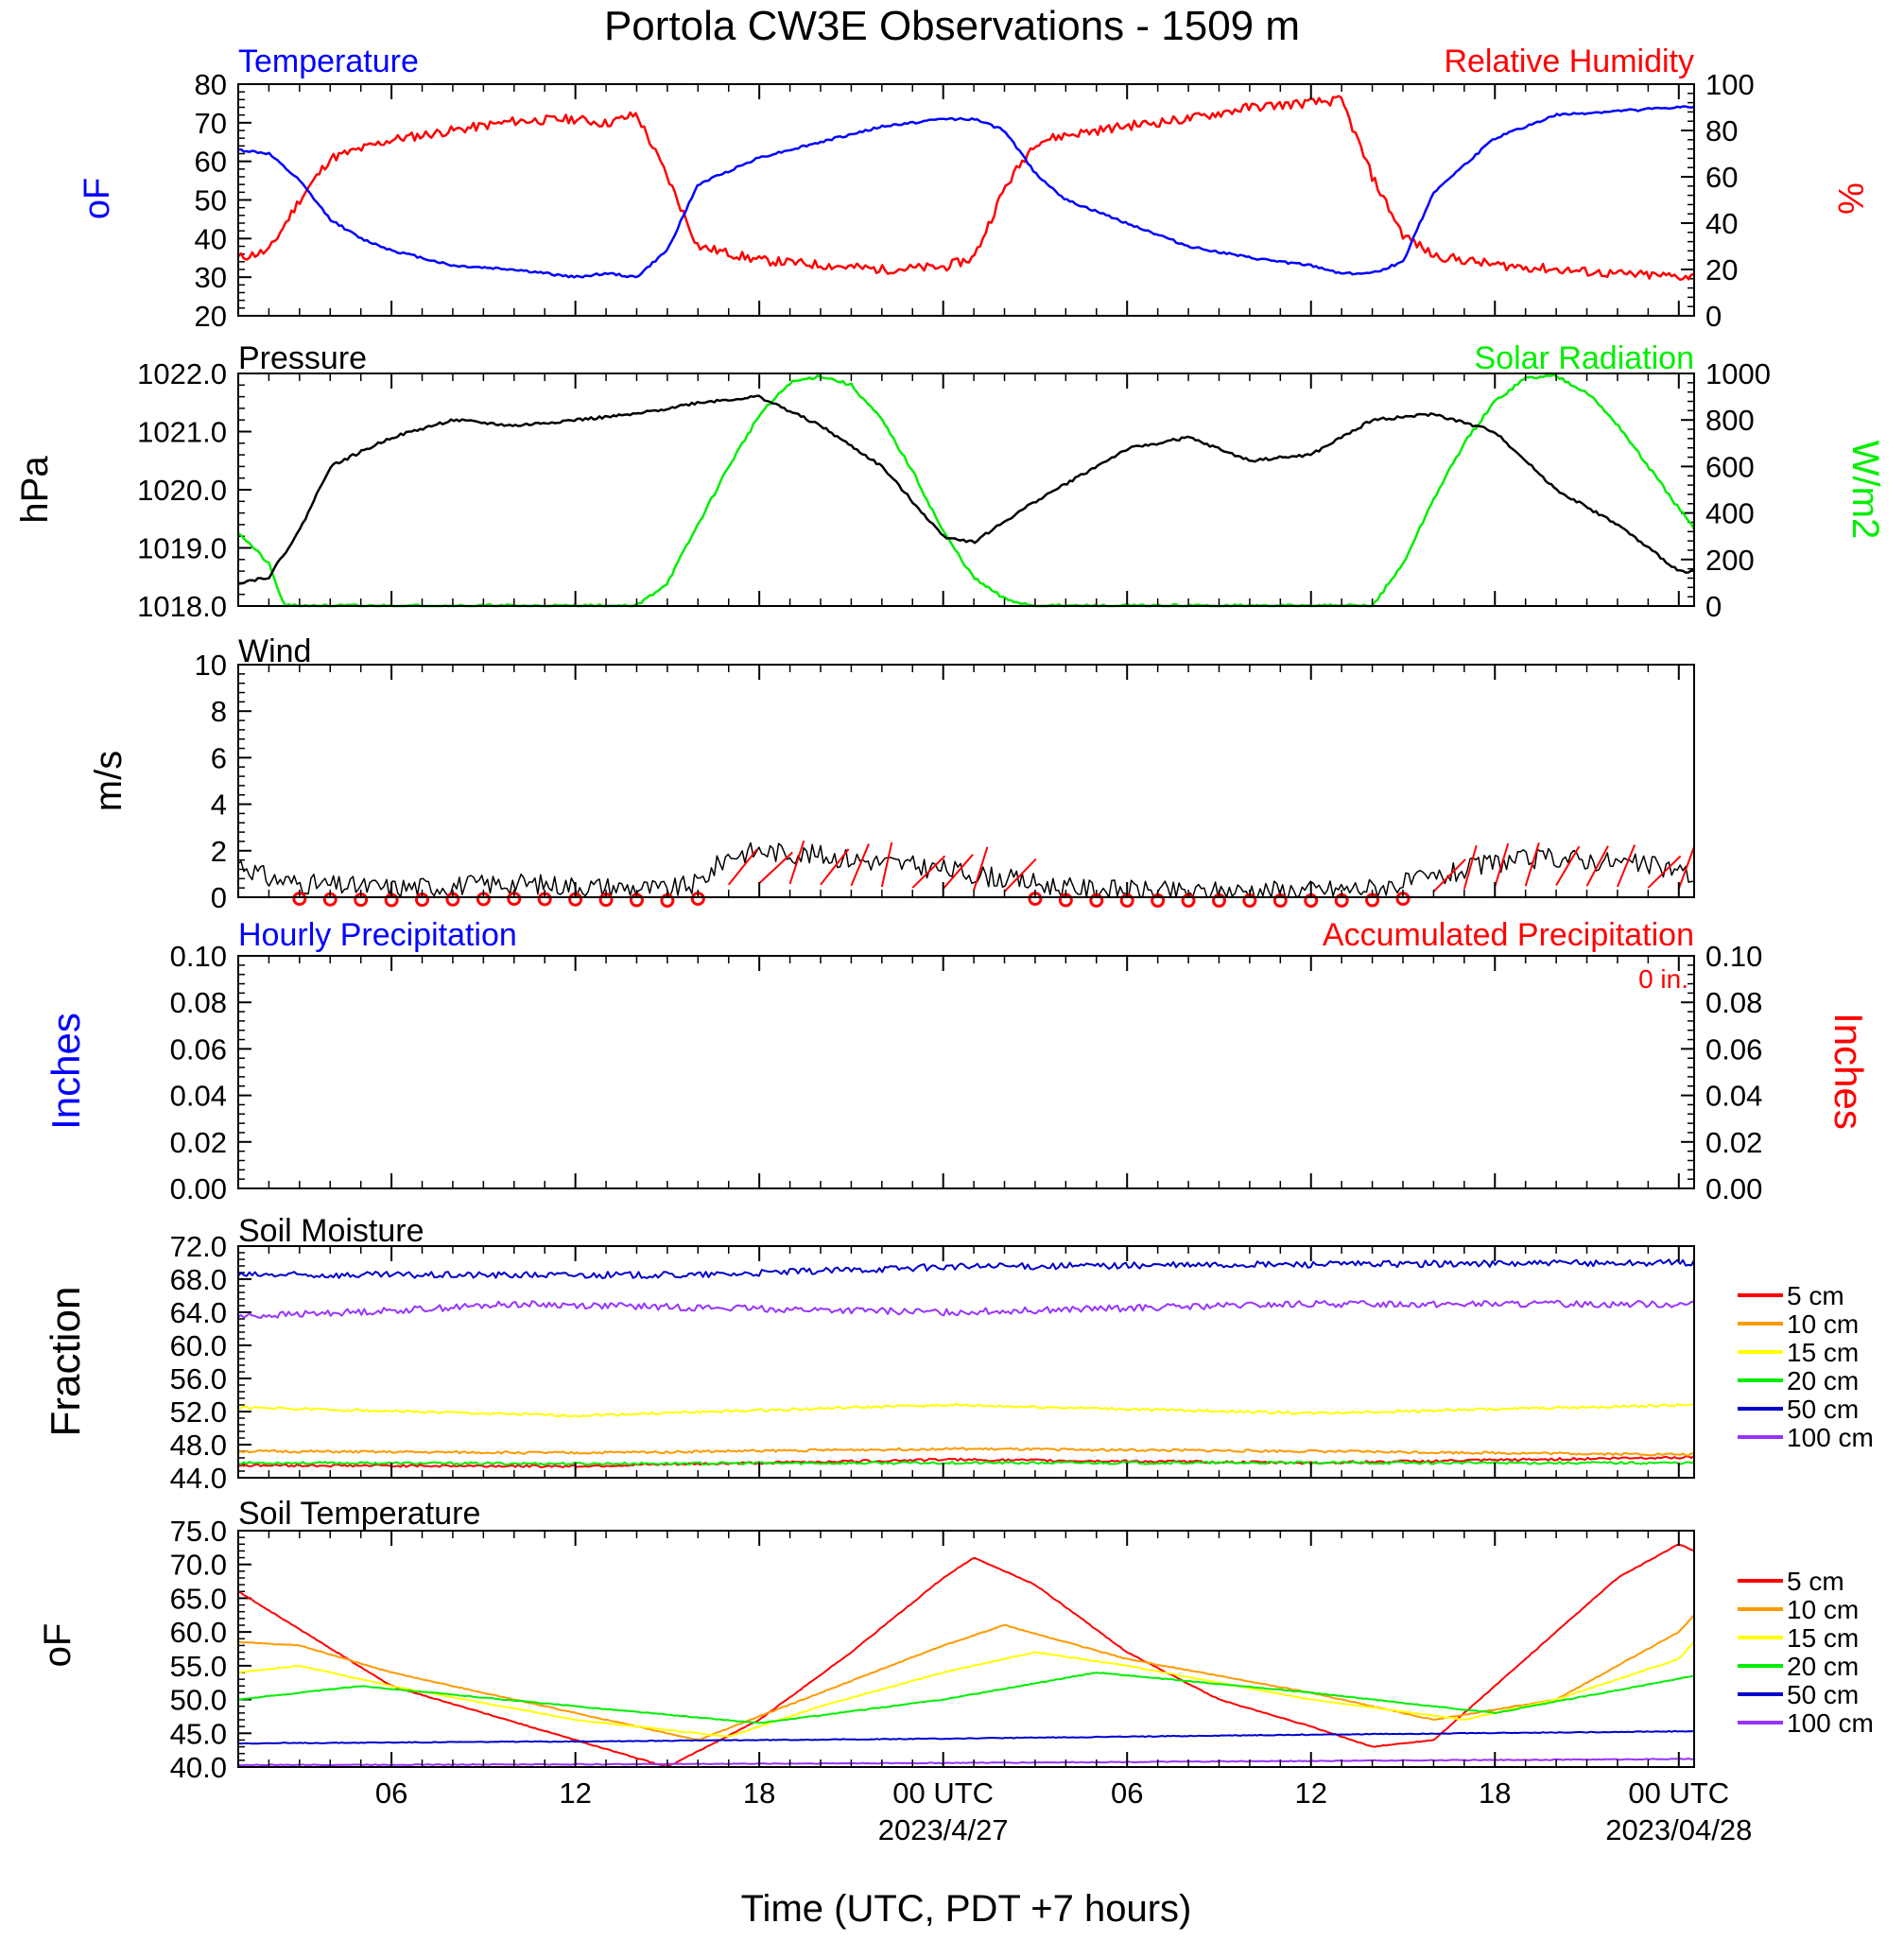  Describe the element at coordinates (1865, 490) in the screenshot. I see `solar-unit: W/m2` at that location.